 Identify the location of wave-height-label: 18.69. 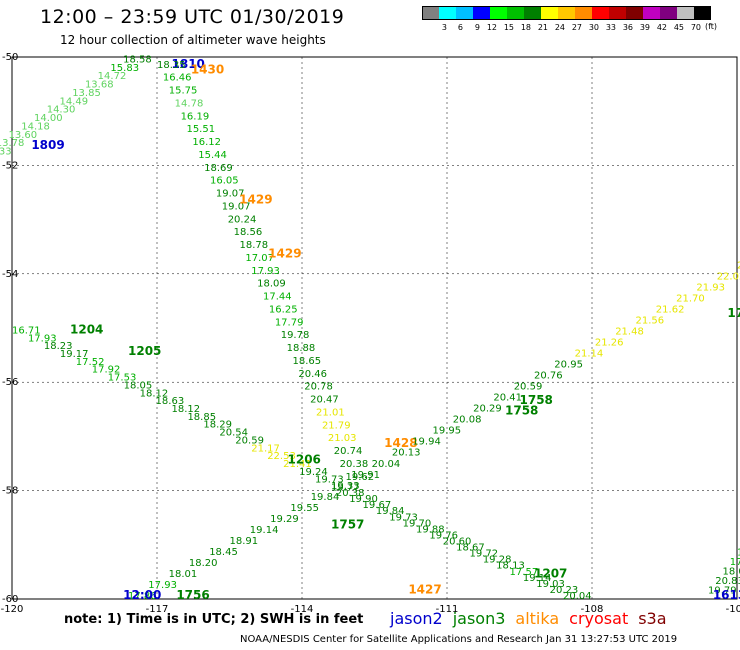
(218, 168).